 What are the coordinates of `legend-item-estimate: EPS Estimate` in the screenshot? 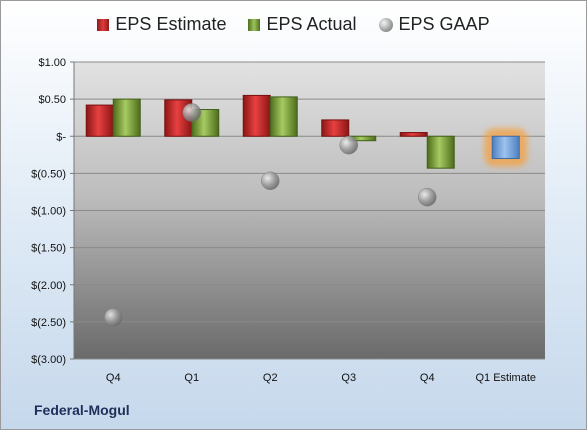 It's located at (161, 24).